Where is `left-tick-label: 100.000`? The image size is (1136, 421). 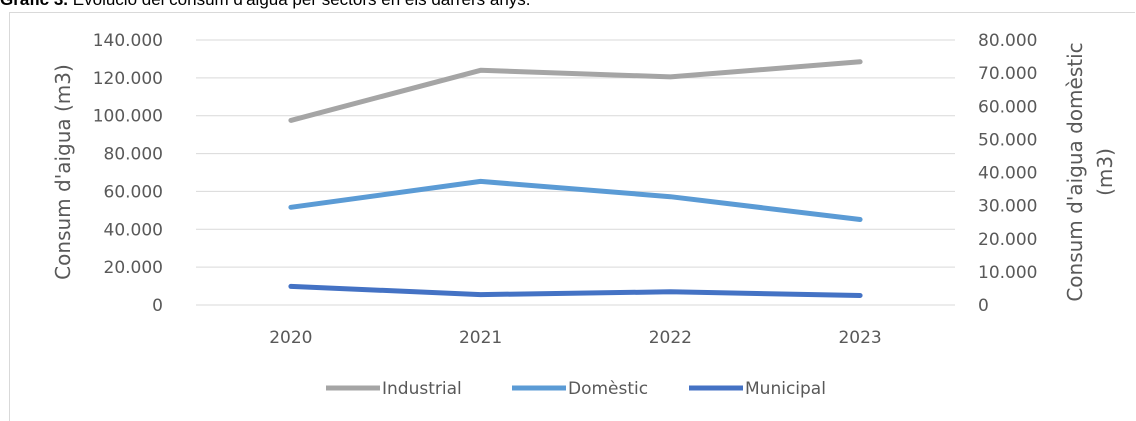
left-tick-label: 100.000 is located at coordinates (128, 117).